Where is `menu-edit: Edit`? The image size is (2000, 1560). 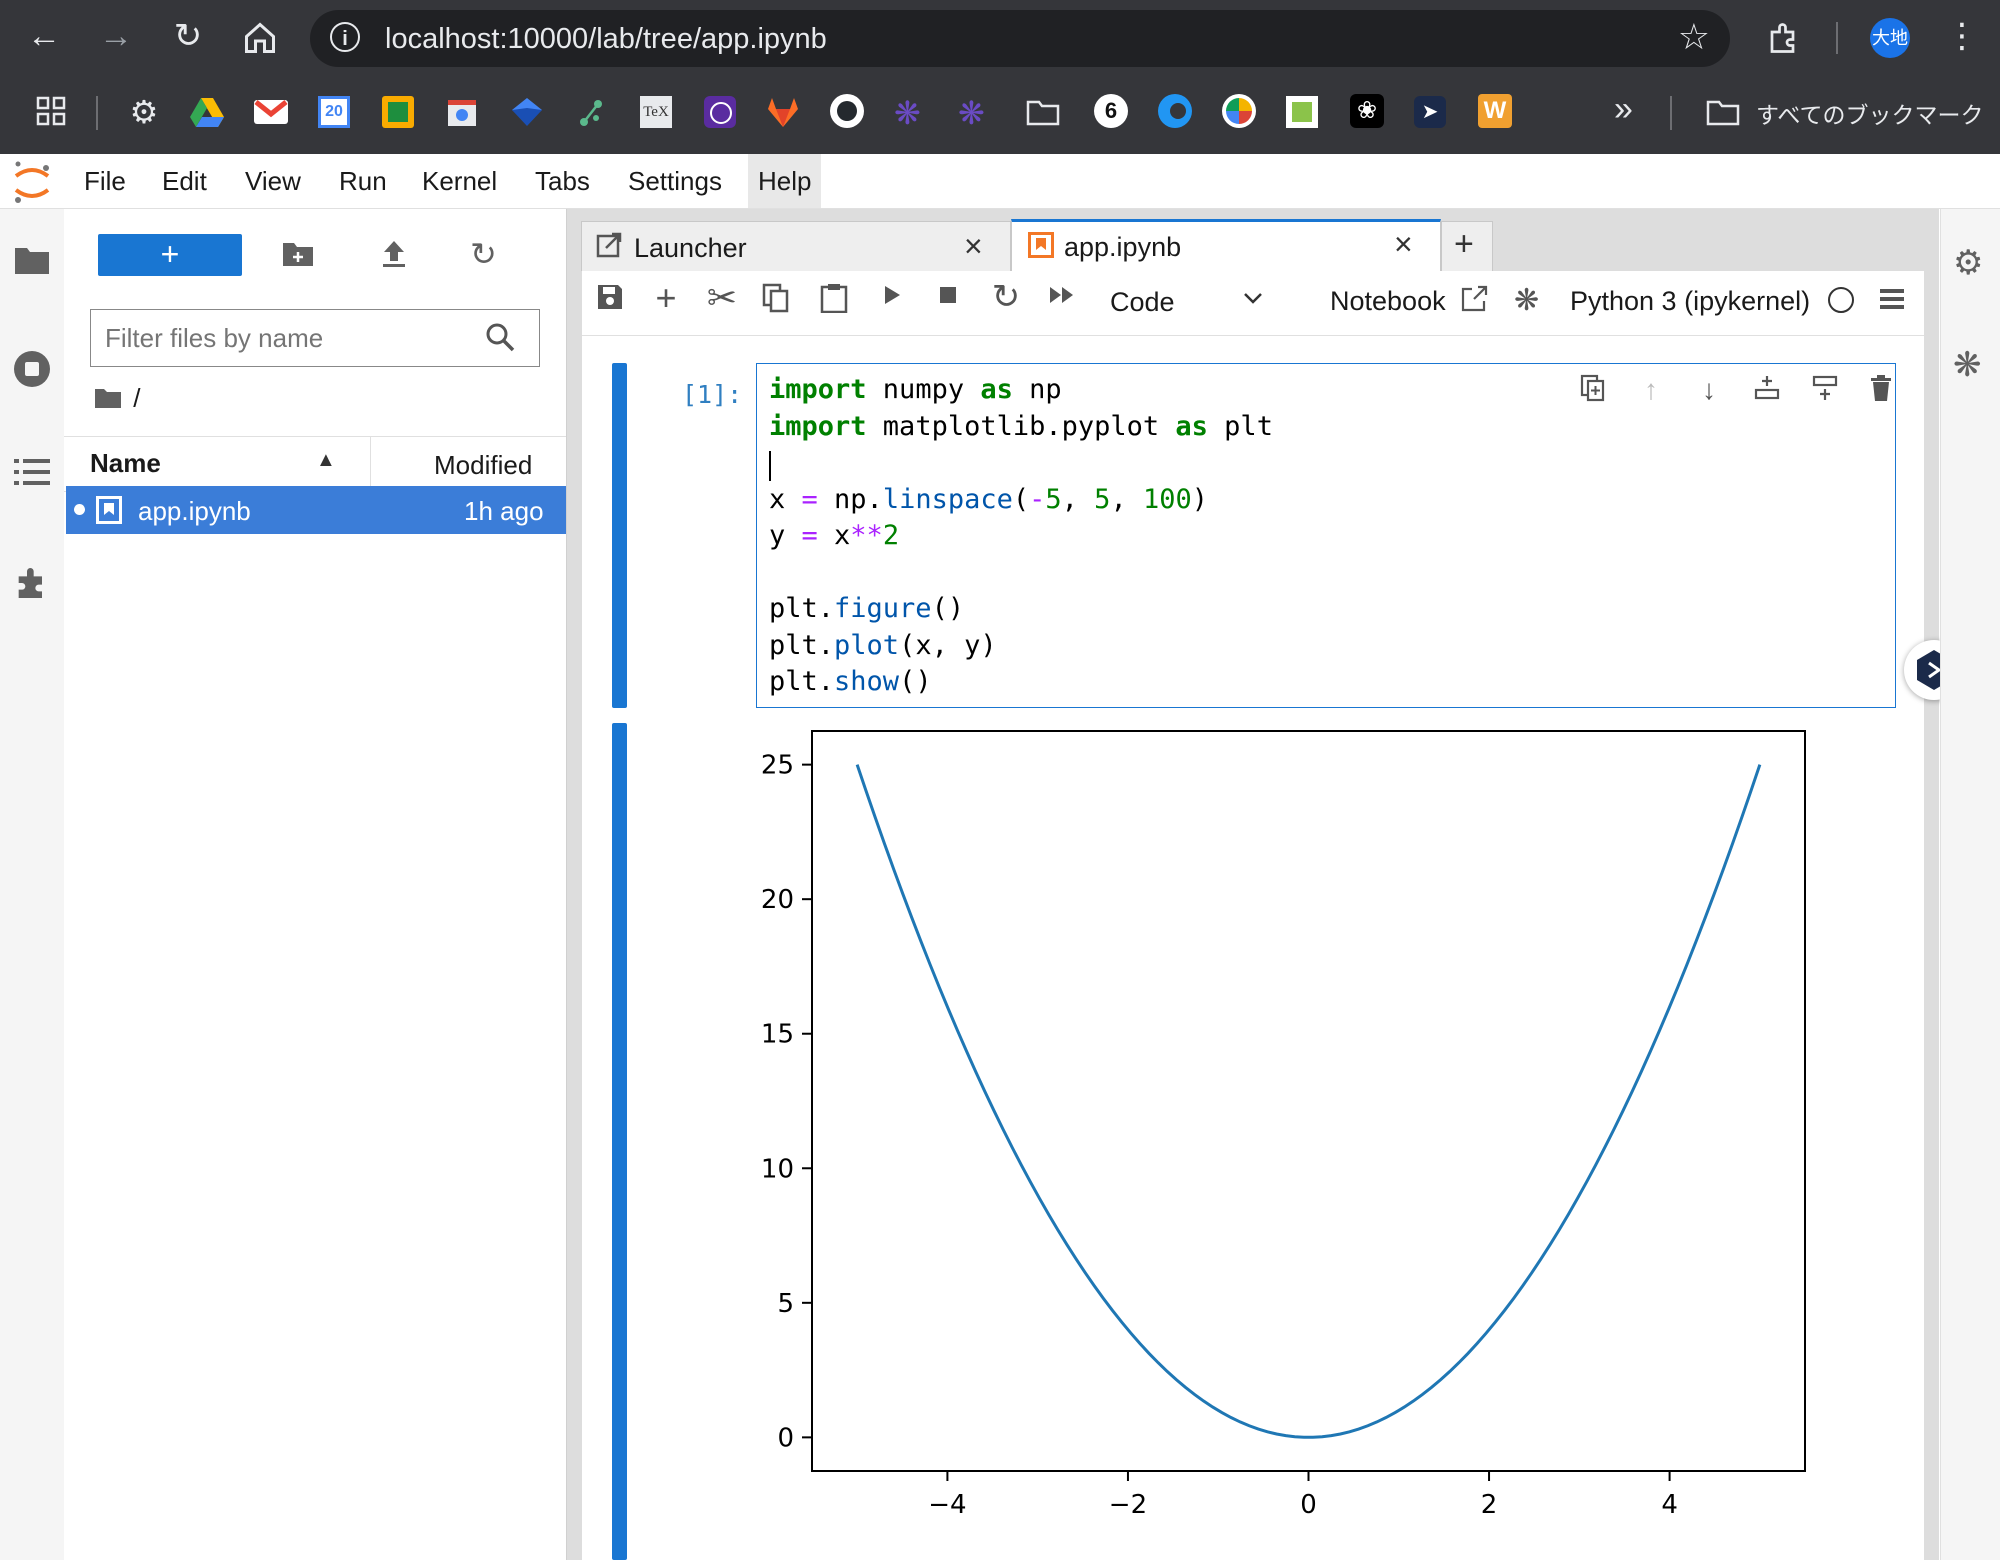 menu-edit: Edit is located at coordinates (184, 181).